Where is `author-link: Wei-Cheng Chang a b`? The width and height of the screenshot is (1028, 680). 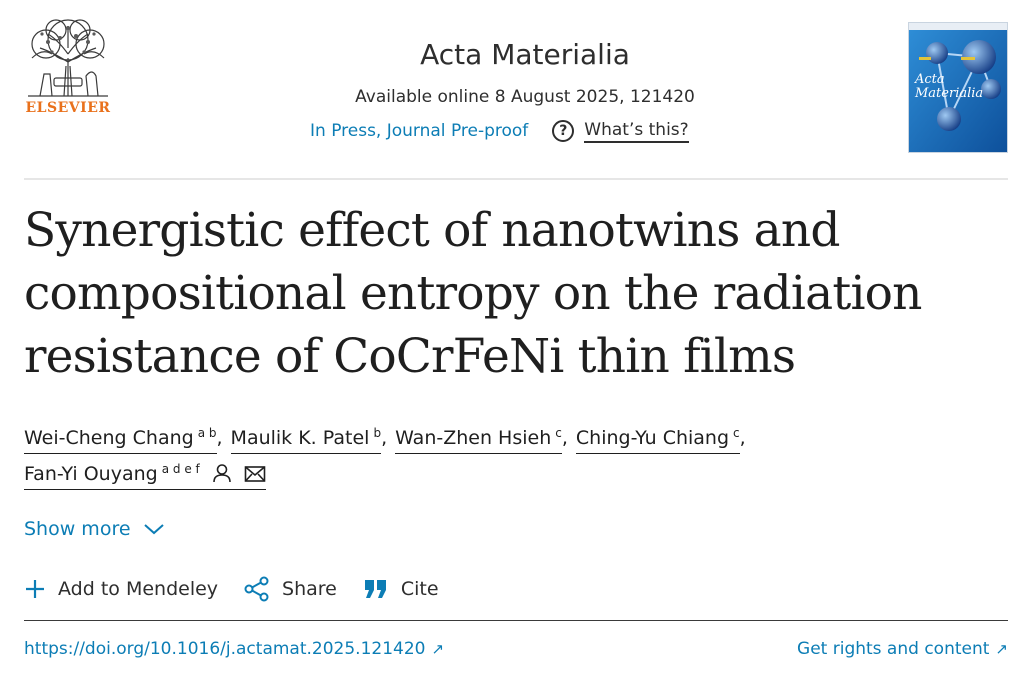 author-link: Wei-Cheng Chang a b is located at coordinates (120, 437).